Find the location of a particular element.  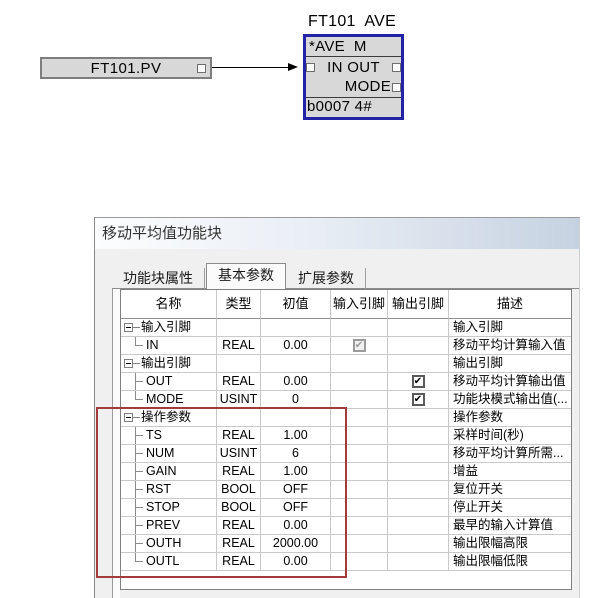

param-name: NUM is located at coordinates (160, 453).